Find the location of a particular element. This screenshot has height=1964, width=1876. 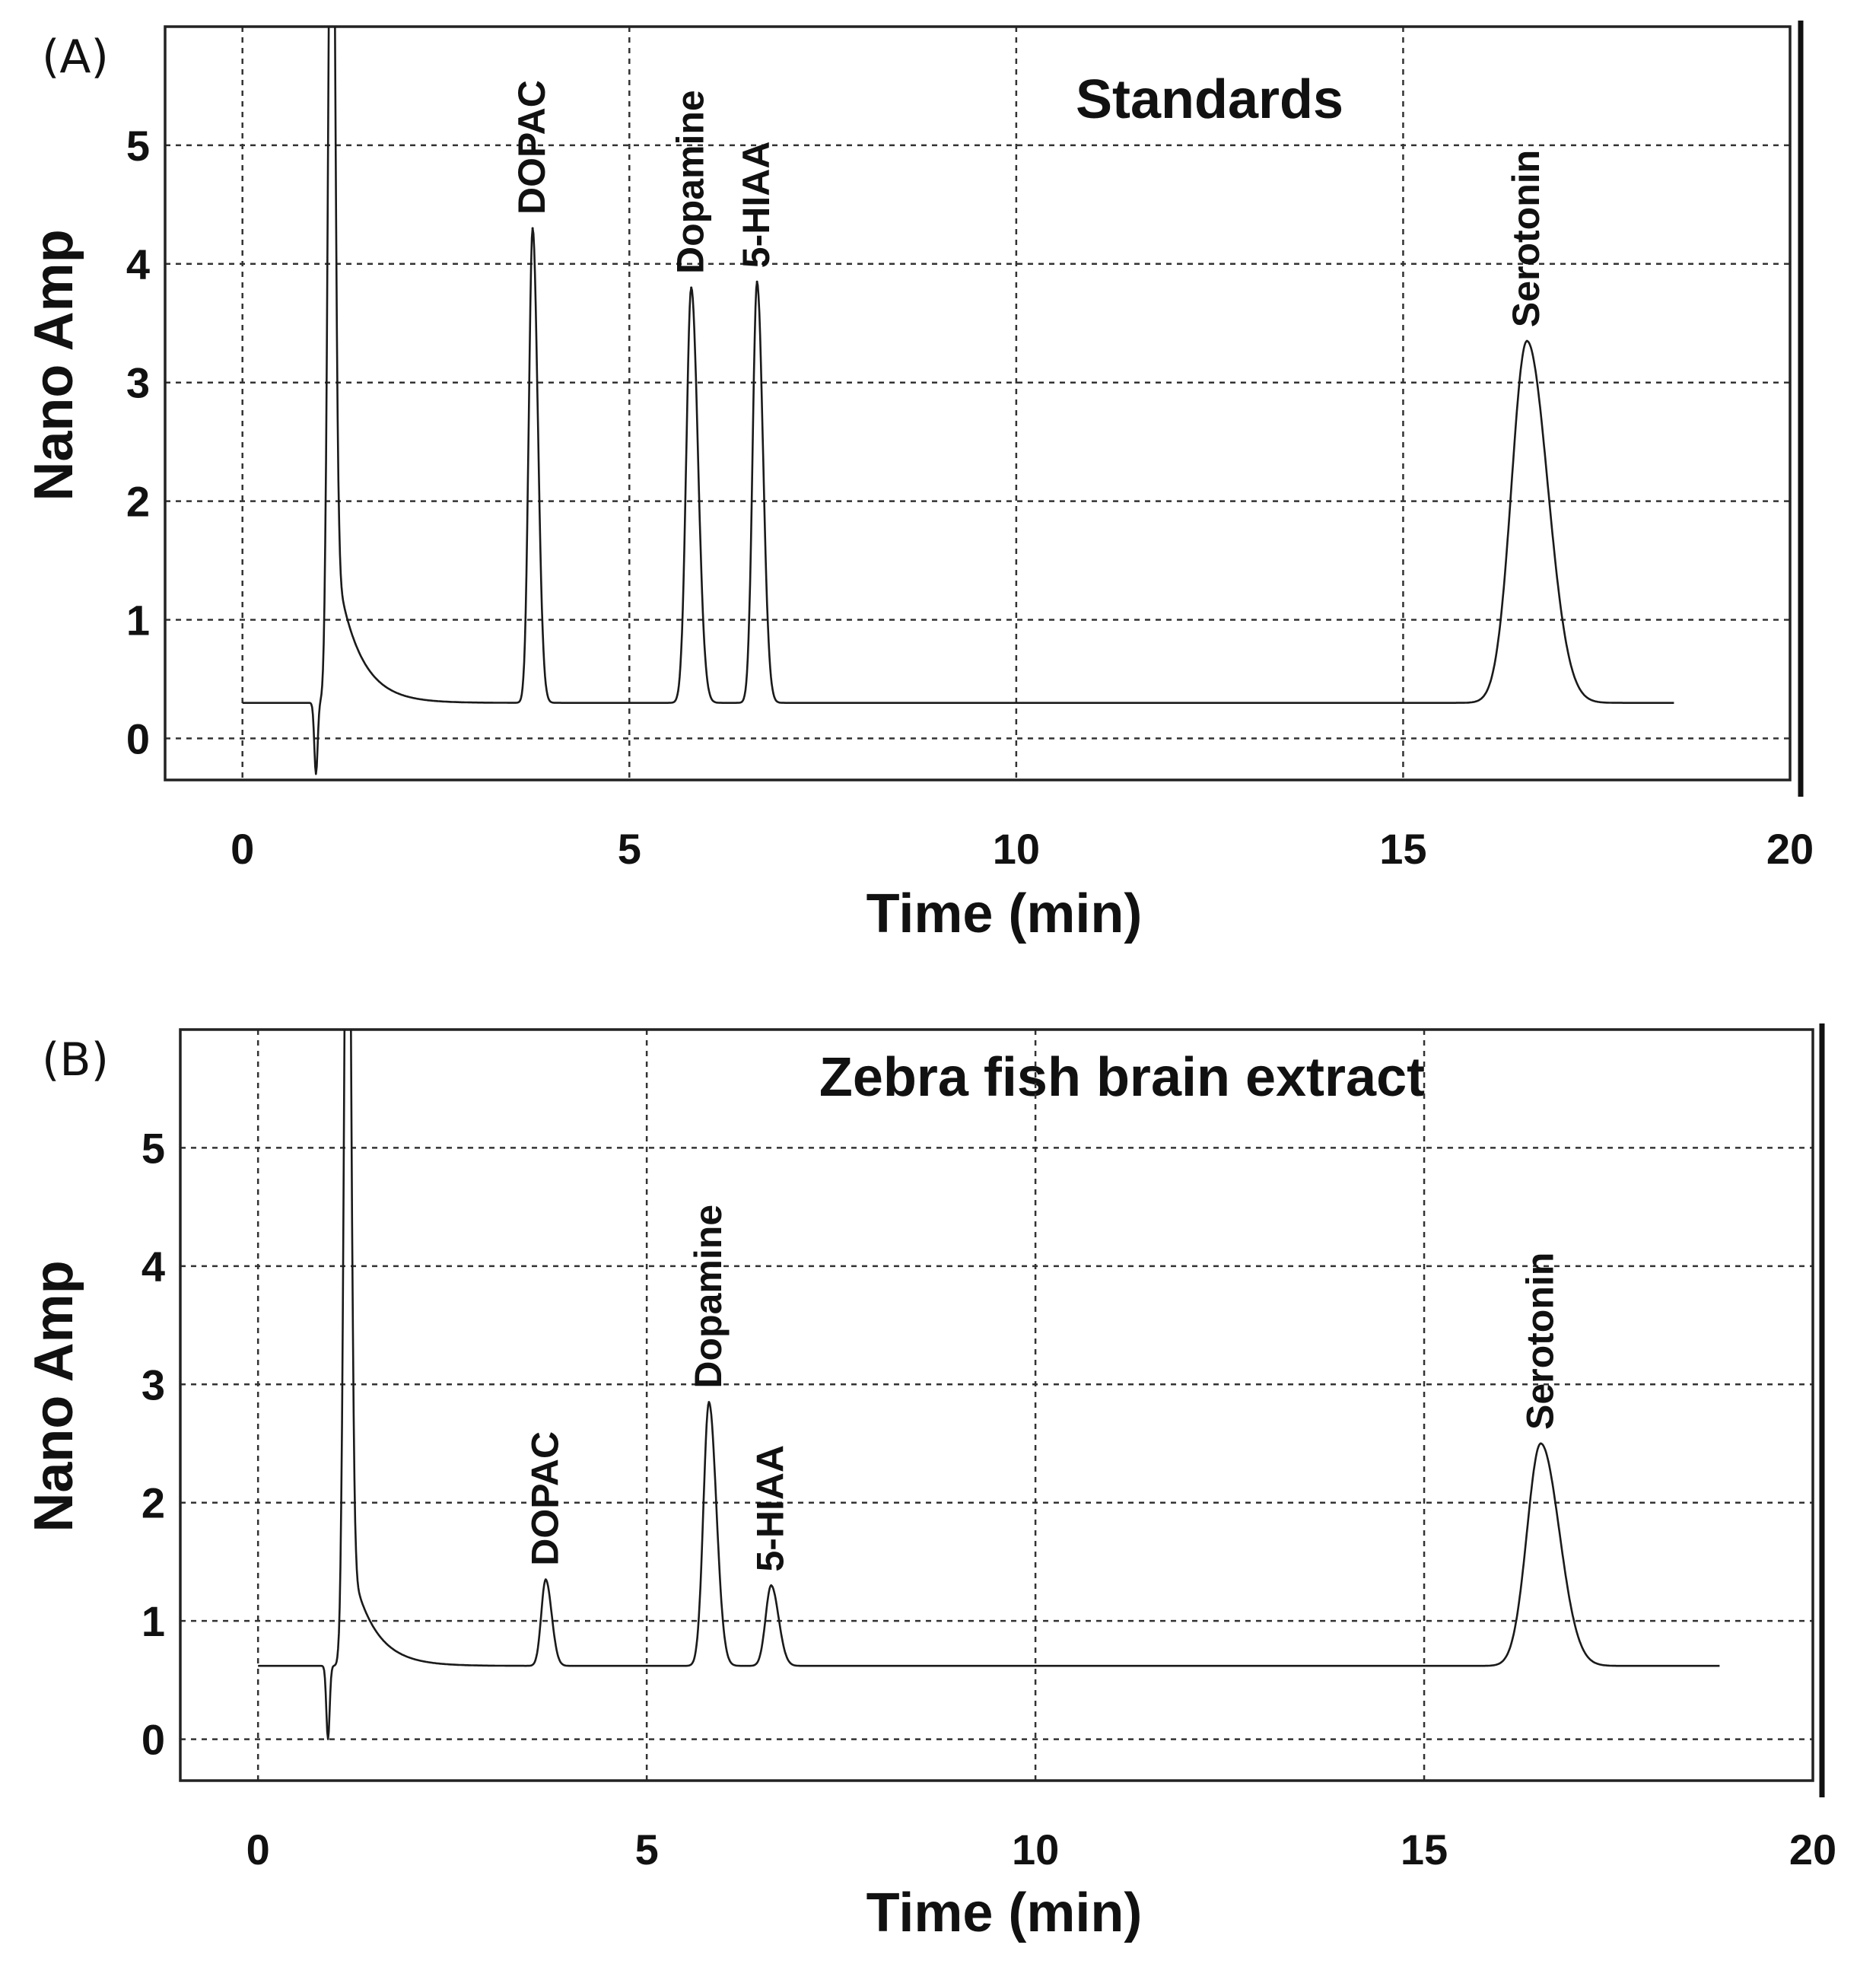

panel-b-x-tick-label: 20 is located at coordinates (1812, 1849).